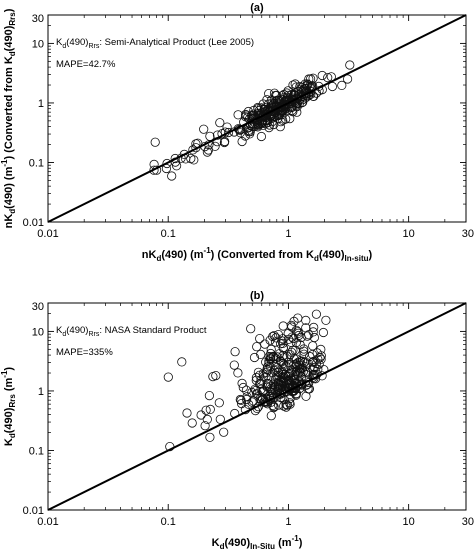 The width and height of the screenshot is (474, 550). I want to click on y-tick-label: 0.01, so click(33, 511).